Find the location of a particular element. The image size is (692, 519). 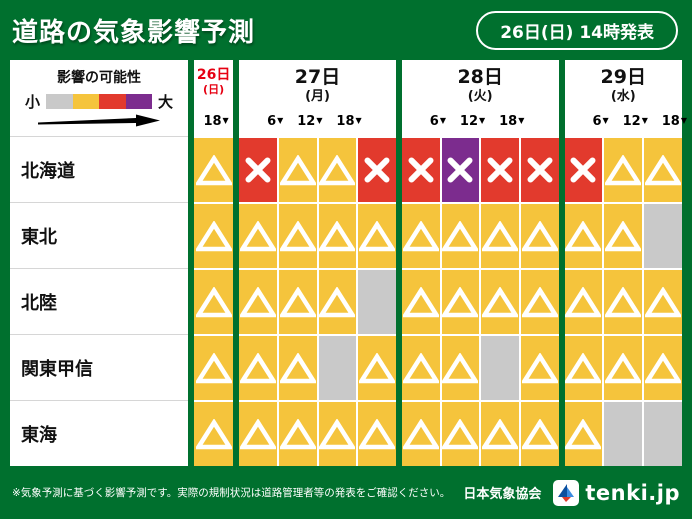

legend-color-bar is located at coordinates (99, 101).